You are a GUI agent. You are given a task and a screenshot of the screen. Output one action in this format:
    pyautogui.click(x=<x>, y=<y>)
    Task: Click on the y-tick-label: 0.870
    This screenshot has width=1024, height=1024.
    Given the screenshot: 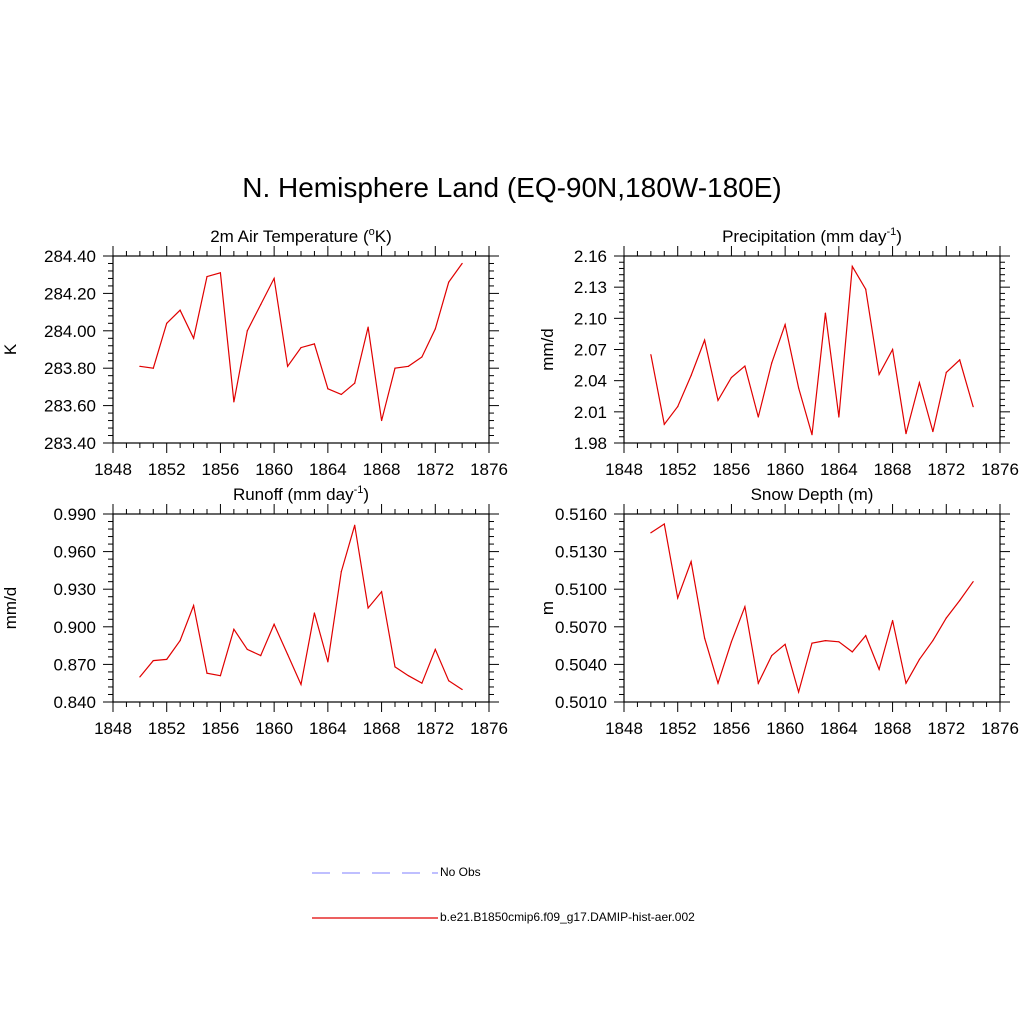 What is the action you would take?
    pyautogui.click(x=74, y=664)
    